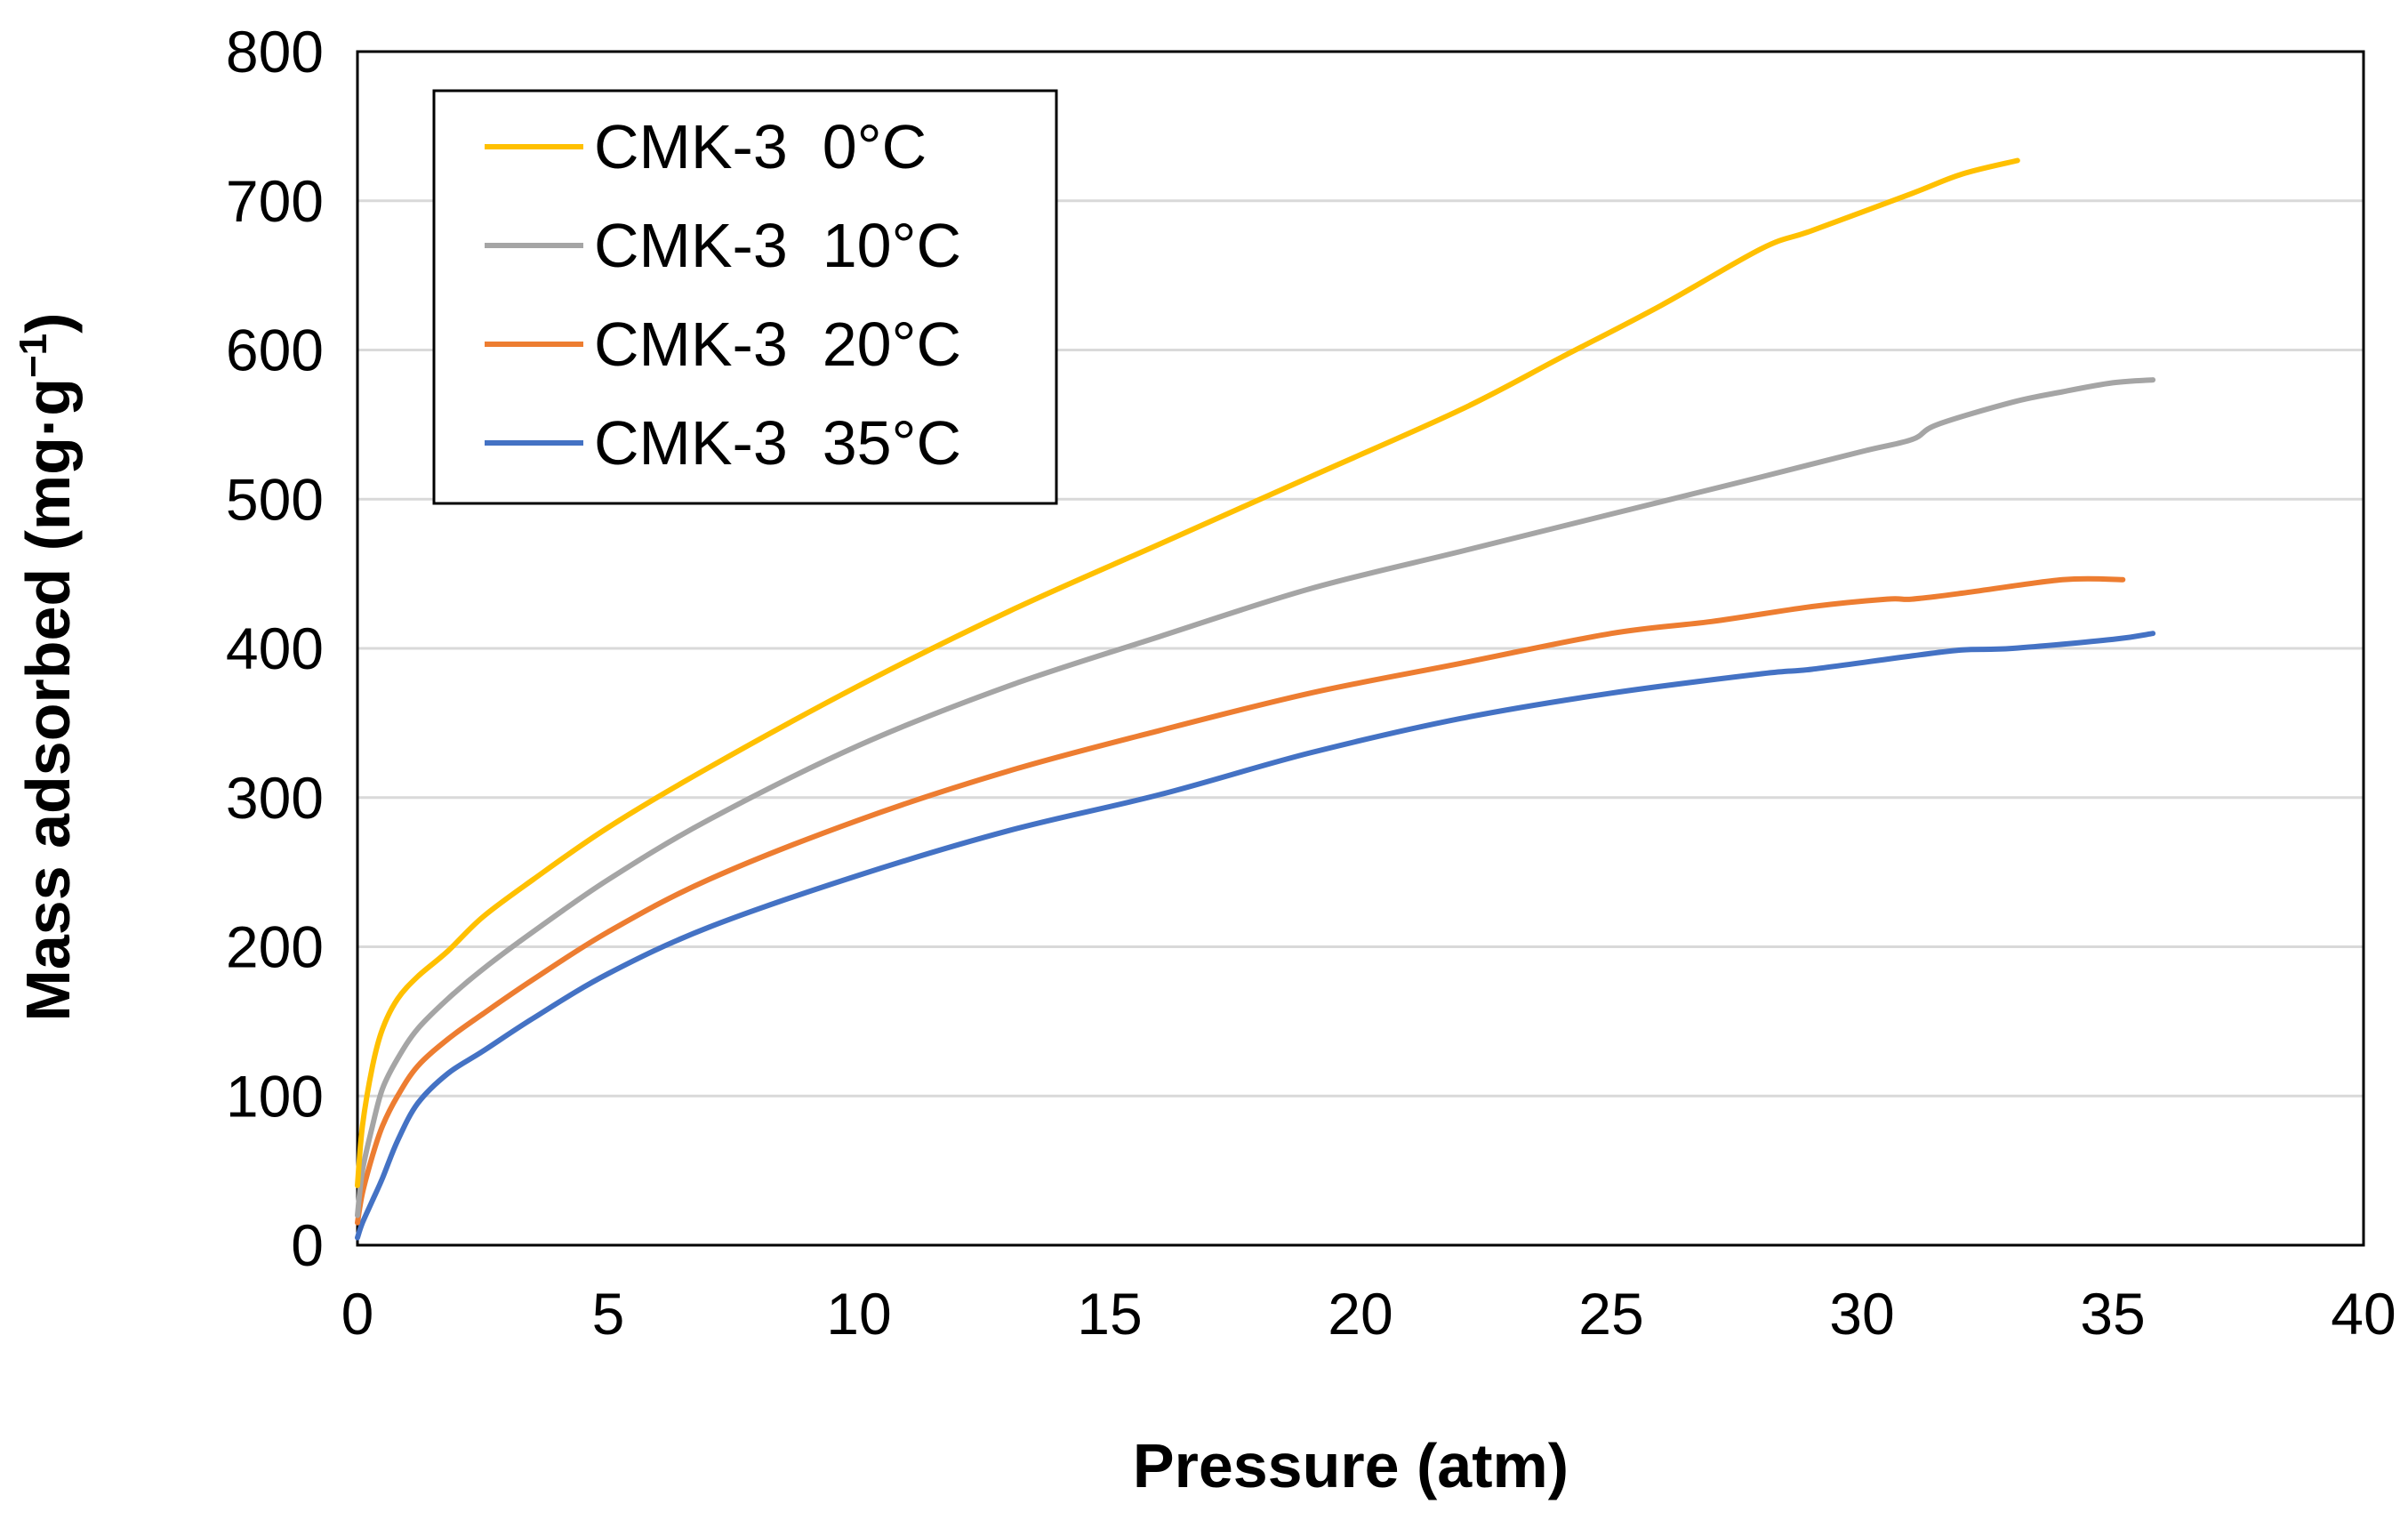 This screenshot has height=1520, width=2408. Describe the element at coordinates (275, 201) in the screenshot. I see `y-tick-label: 700` at that location.